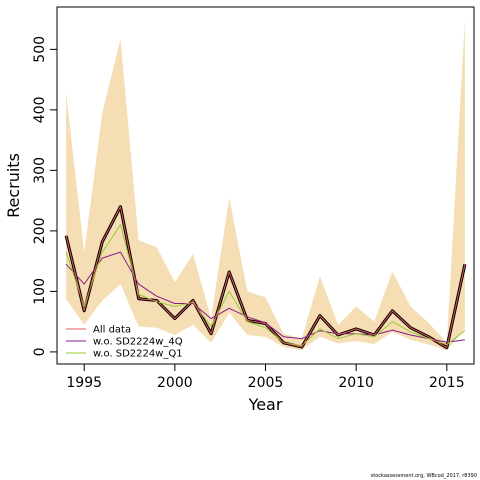 This screenshot has height=480, width=480. What do you see at coordinates (356, 383) in the screenshot?
I see `x-tick-label-2010: 2010` at bounding box center [356, 383].